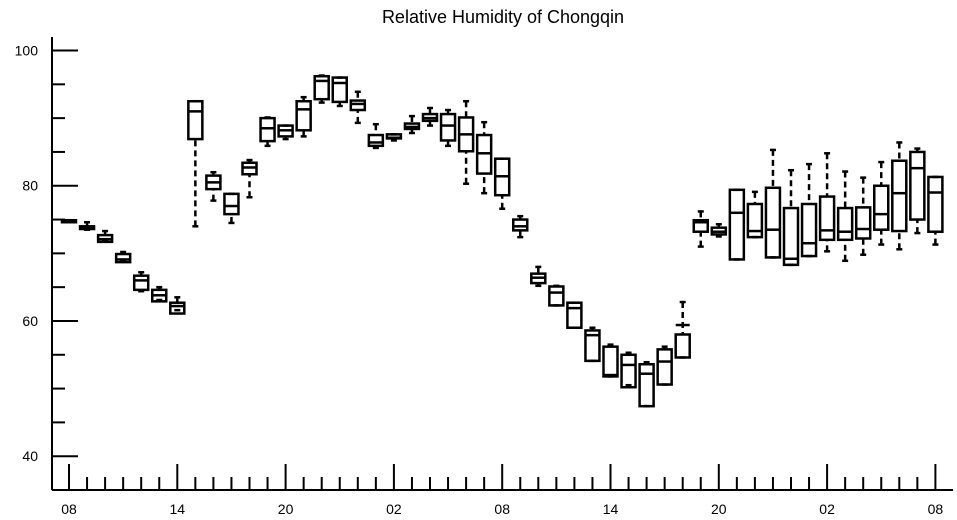 The image size is (957, 520). Describe the element at coordinates (503, 17) in the screenshot. I see `chart-title: Relative Humidity of Chongqin` at that location.